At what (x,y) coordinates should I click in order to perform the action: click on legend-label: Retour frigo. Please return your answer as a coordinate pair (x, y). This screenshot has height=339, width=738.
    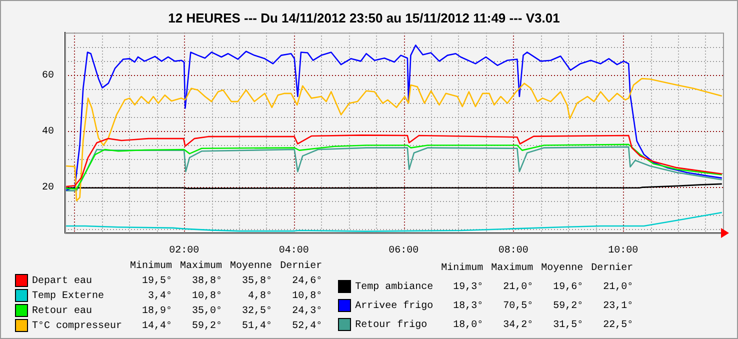
    Looking at the image, I should click on (391, 325).